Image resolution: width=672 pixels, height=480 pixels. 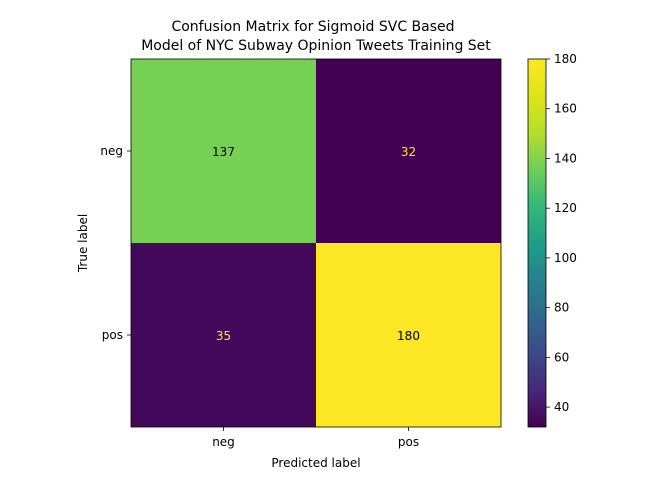 What do you see at coordinates (561, 407) in the screenshot?
I see `colorbar-tick-label: 40` at bounding box center [561, 407].